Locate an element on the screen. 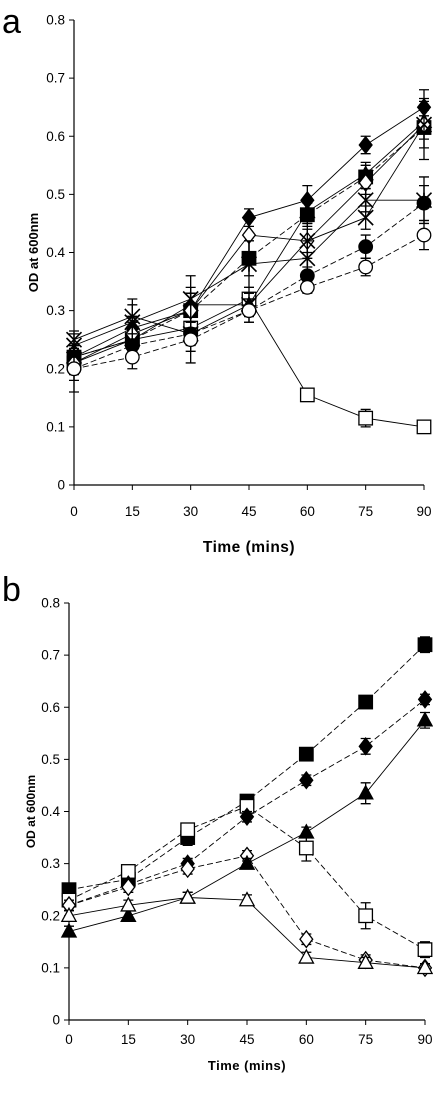 The width and height of the screenshot is (433, 1099). panel-b-letter: b is located at coordinates (11, 590).